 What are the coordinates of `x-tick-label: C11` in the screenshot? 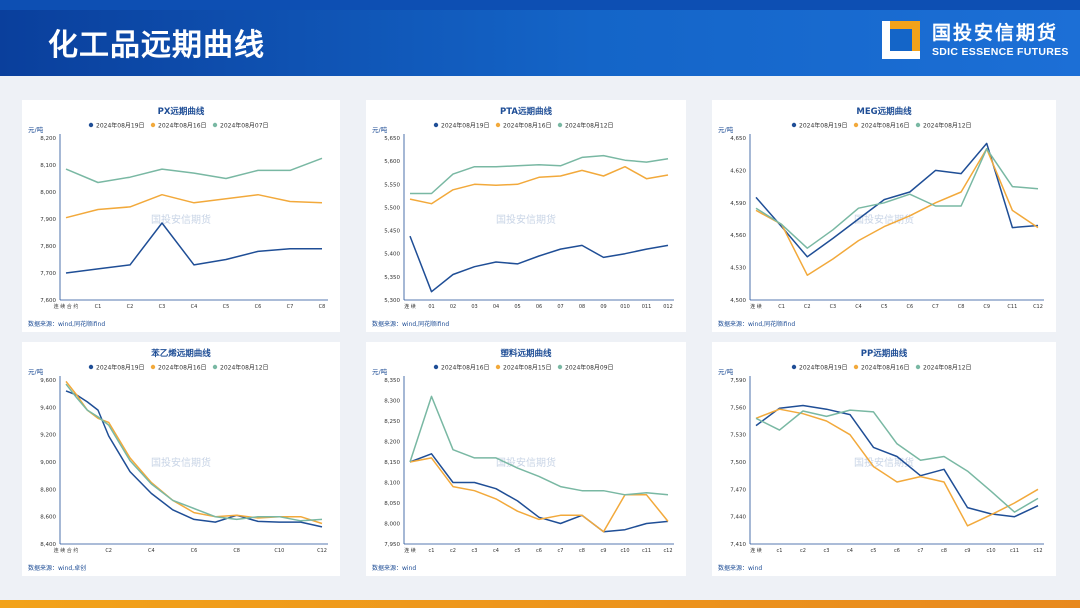 It's located at (1012, 307).